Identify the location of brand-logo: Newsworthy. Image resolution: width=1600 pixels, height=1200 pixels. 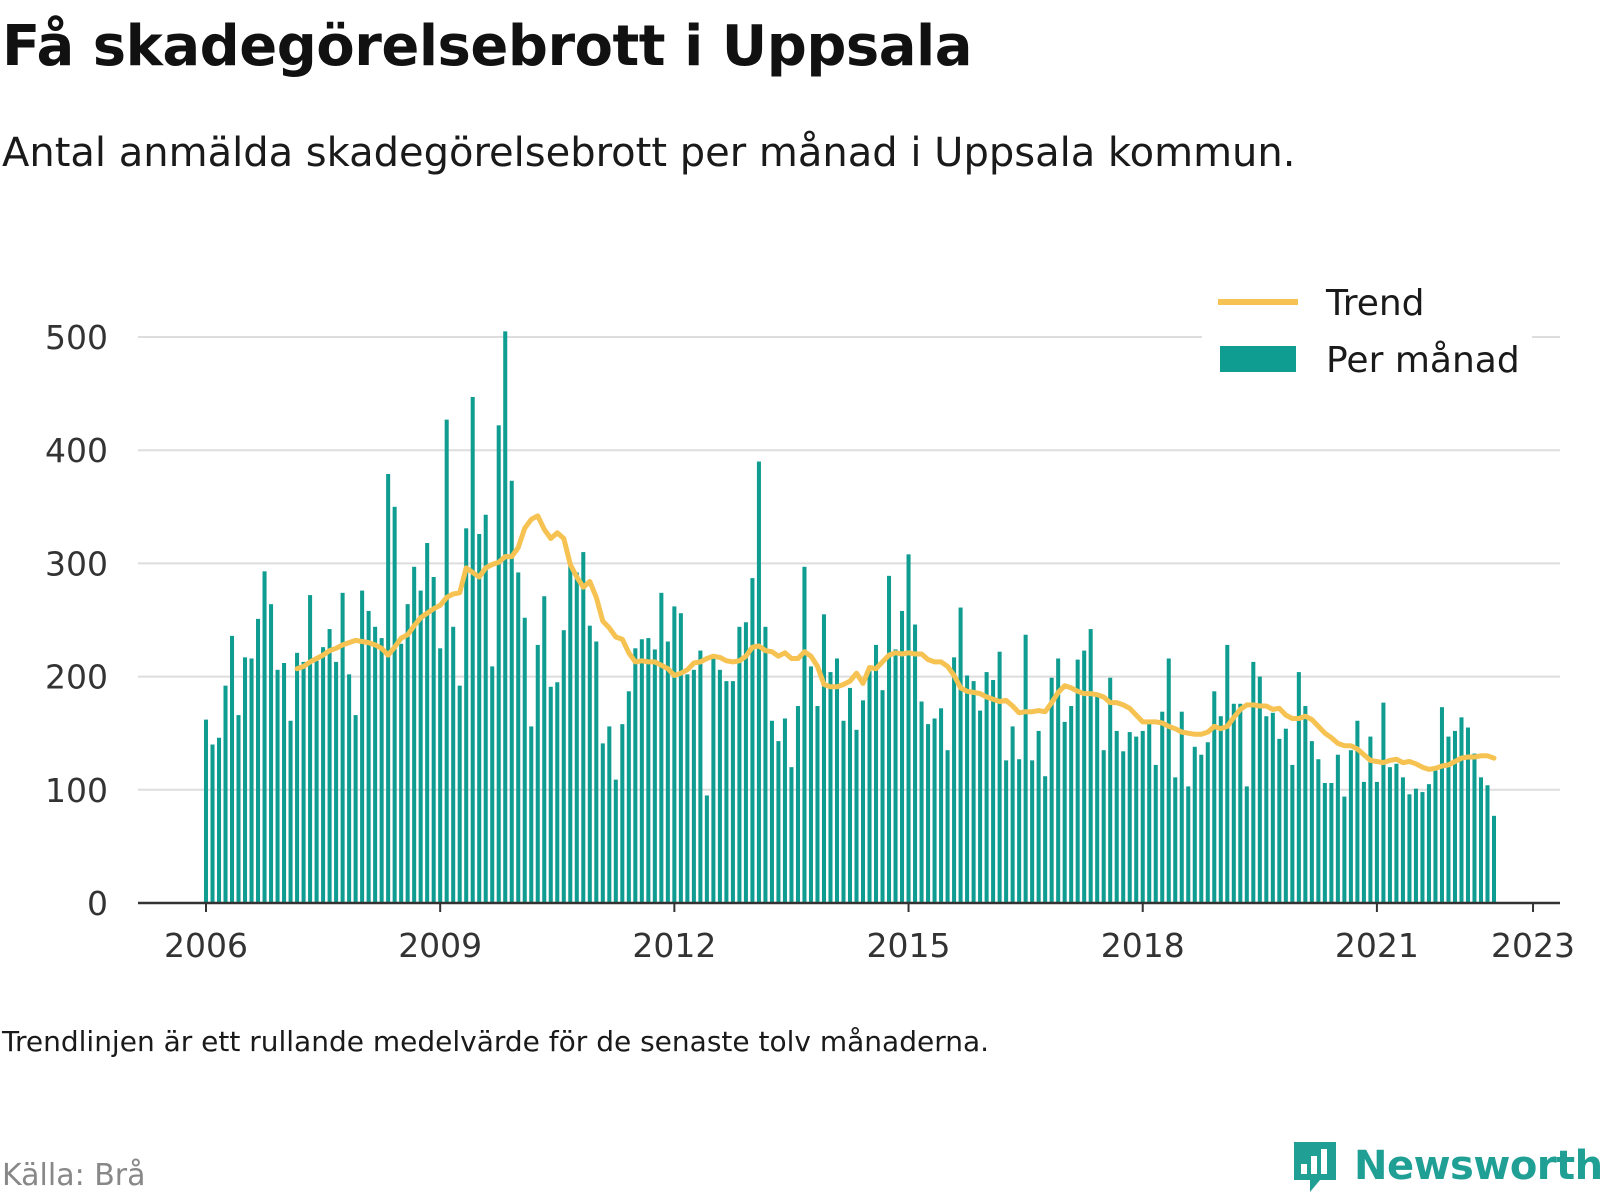
(1445, 1166).